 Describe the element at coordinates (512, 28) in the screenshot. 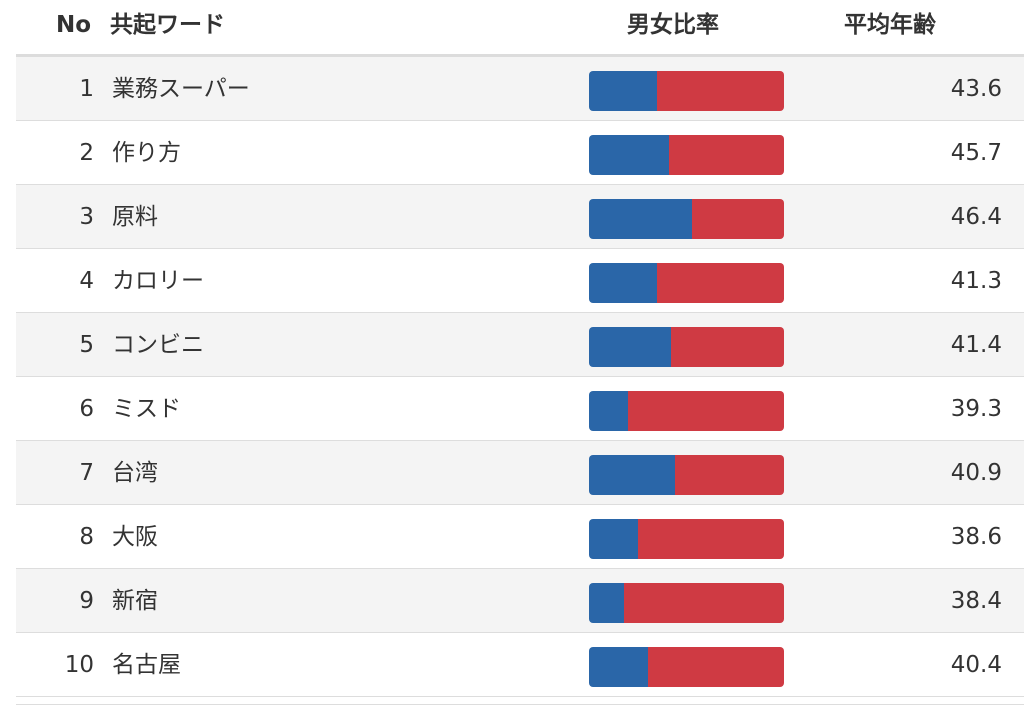

I see `table-header: No 共起ワード 男女比率 平均年齢` at that location.